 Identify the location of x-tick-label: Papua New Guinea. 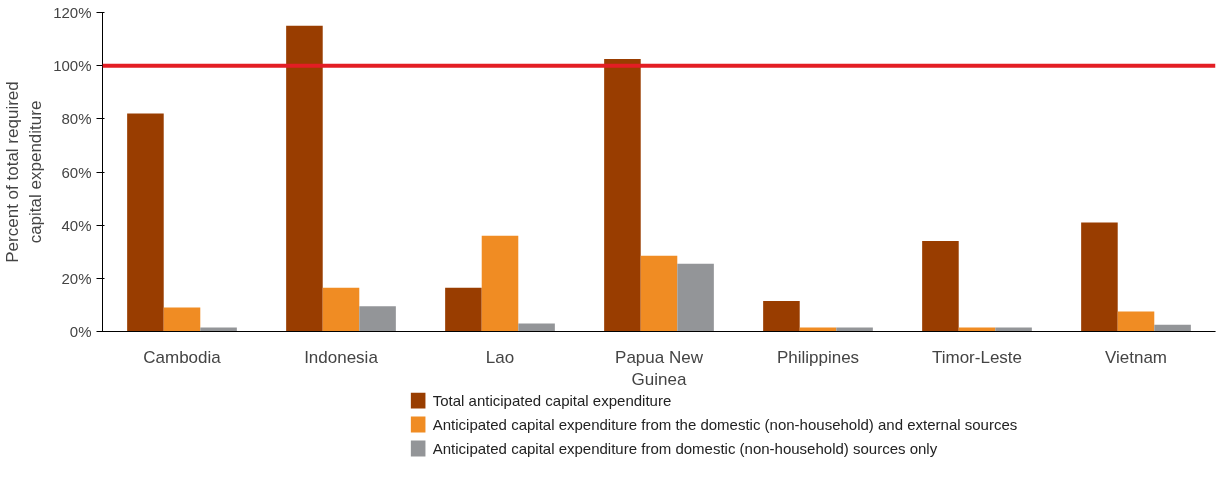
(659, 368).